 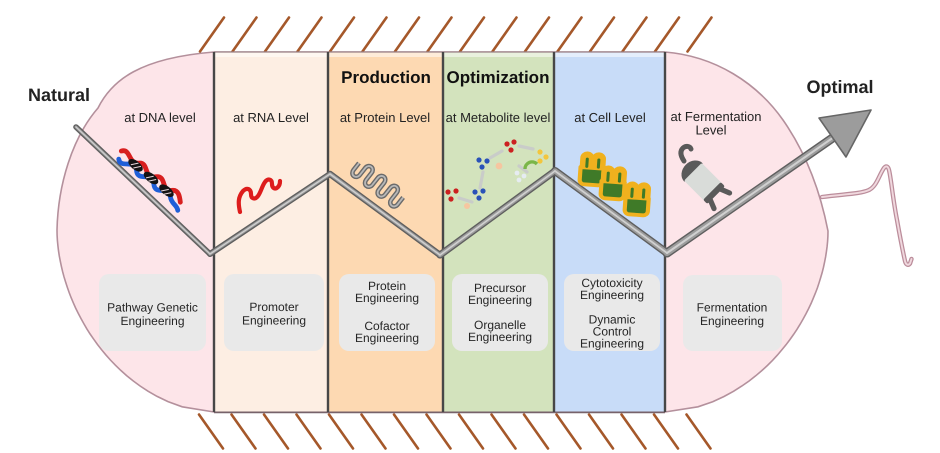 What do you see at coordinates (59, 95) in the screenshot?
I see `svg-text: Natural` at bounding box center [59, 95].